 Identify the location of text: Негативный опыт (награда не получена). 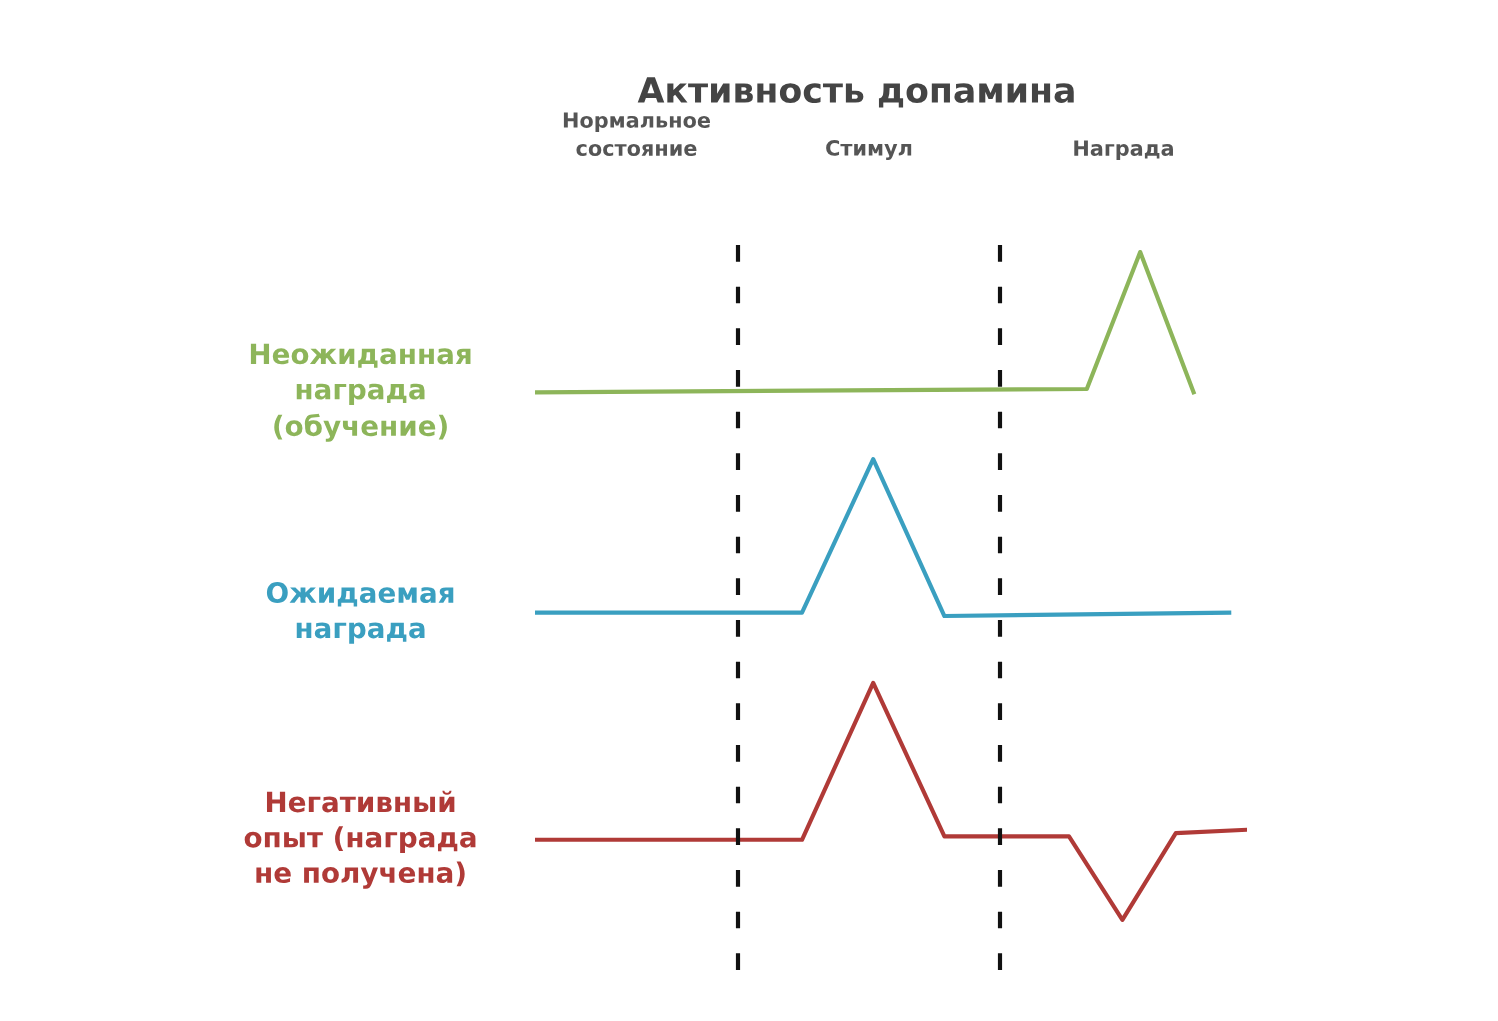
(360, 839).